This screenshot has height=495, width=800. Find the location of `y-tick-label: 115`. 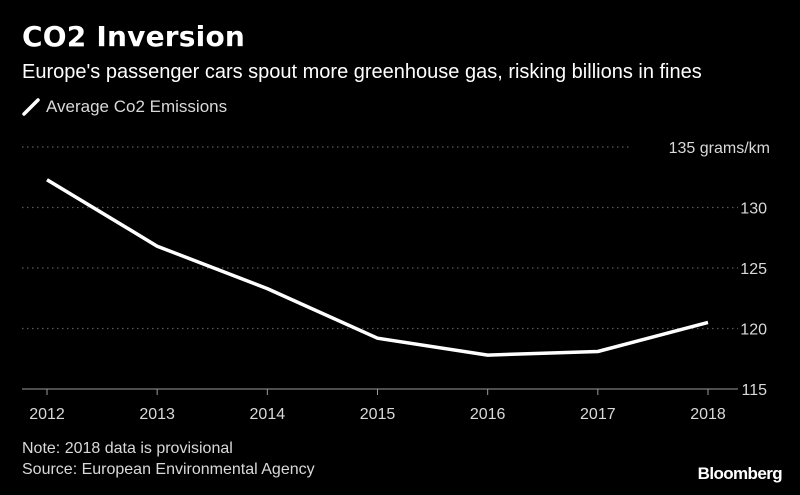

y-tick-label: 115 is located at coordinates (754, 390).